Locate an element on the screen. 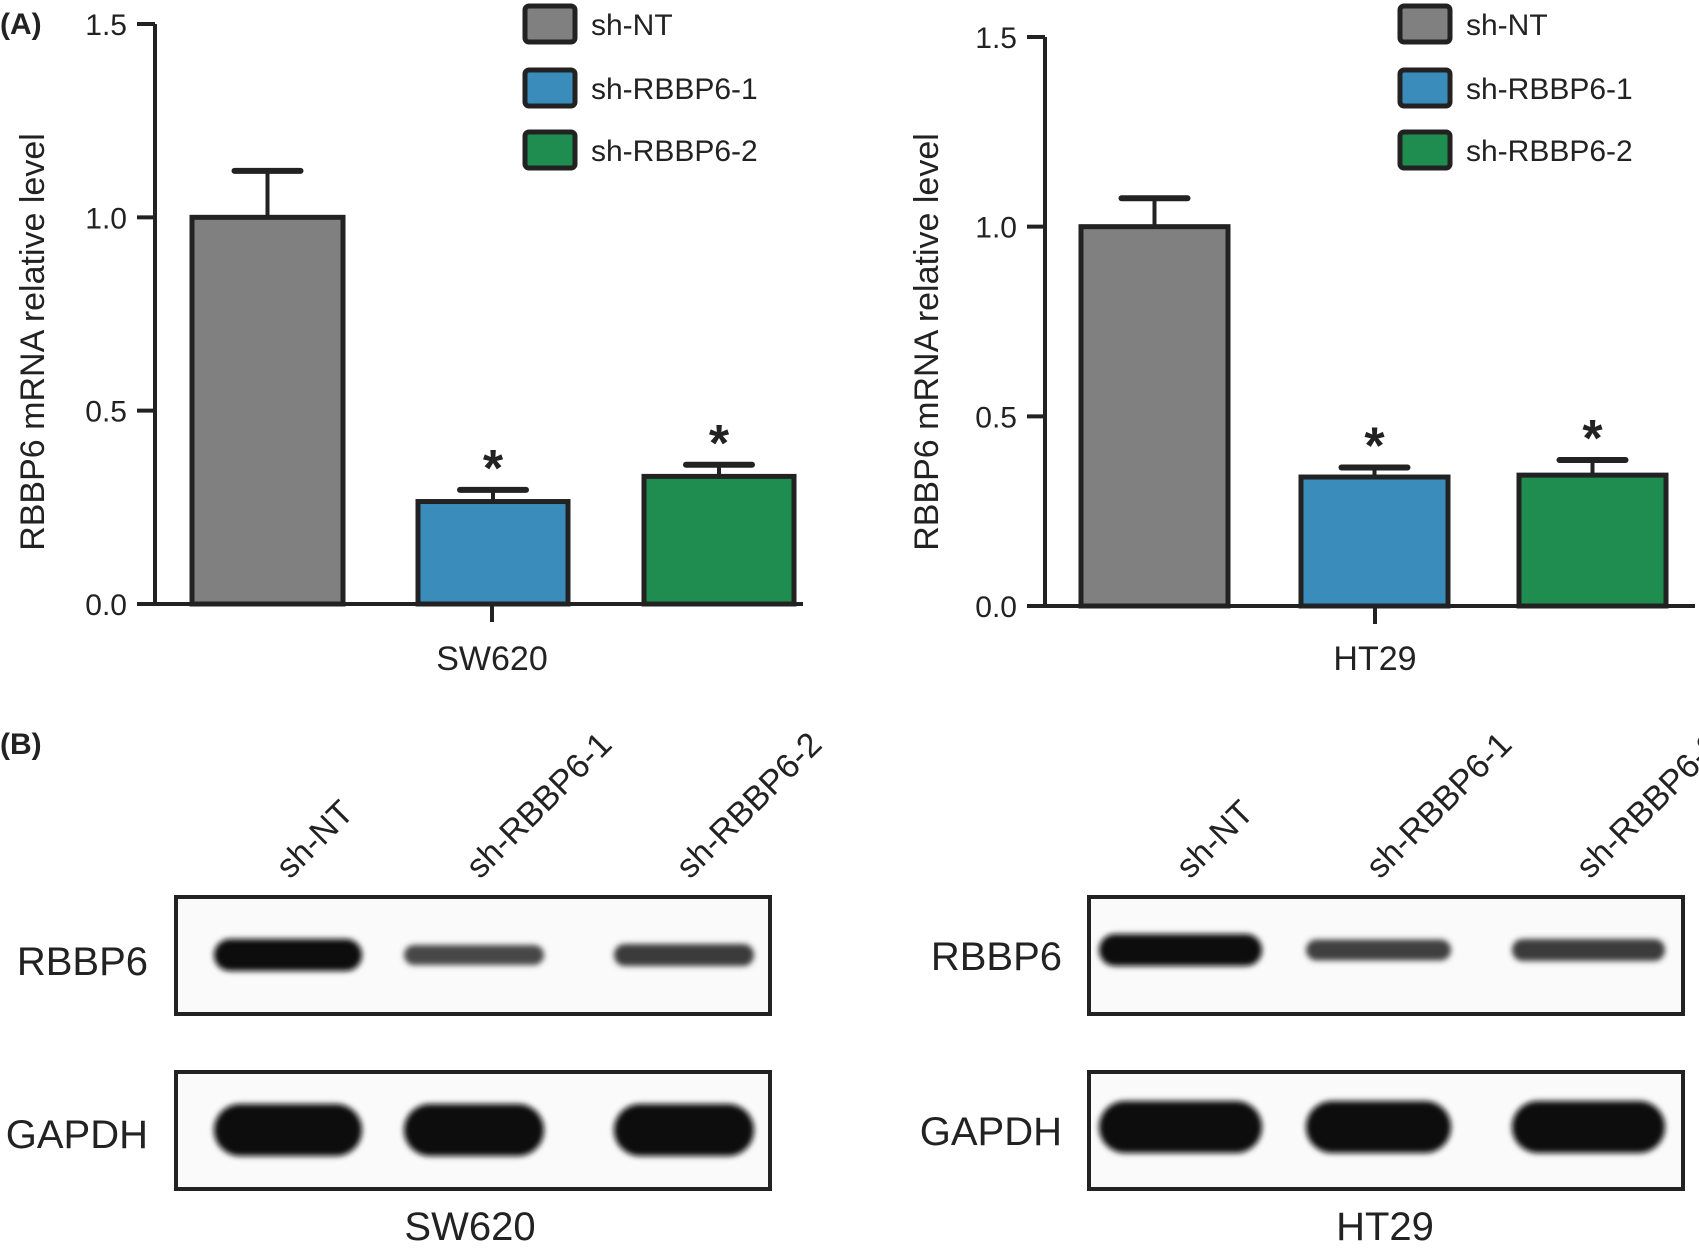  x-axis-label: SW620 is located at coordinates (492, 659).